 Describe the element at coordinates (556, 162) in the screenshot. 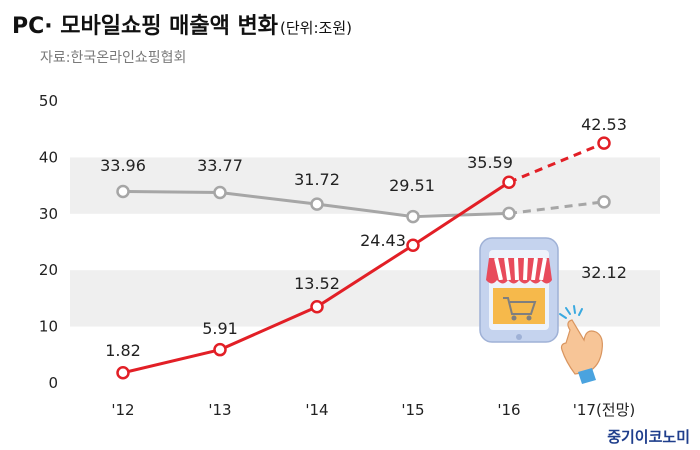

I see `series-2-forecast-line` at that location.